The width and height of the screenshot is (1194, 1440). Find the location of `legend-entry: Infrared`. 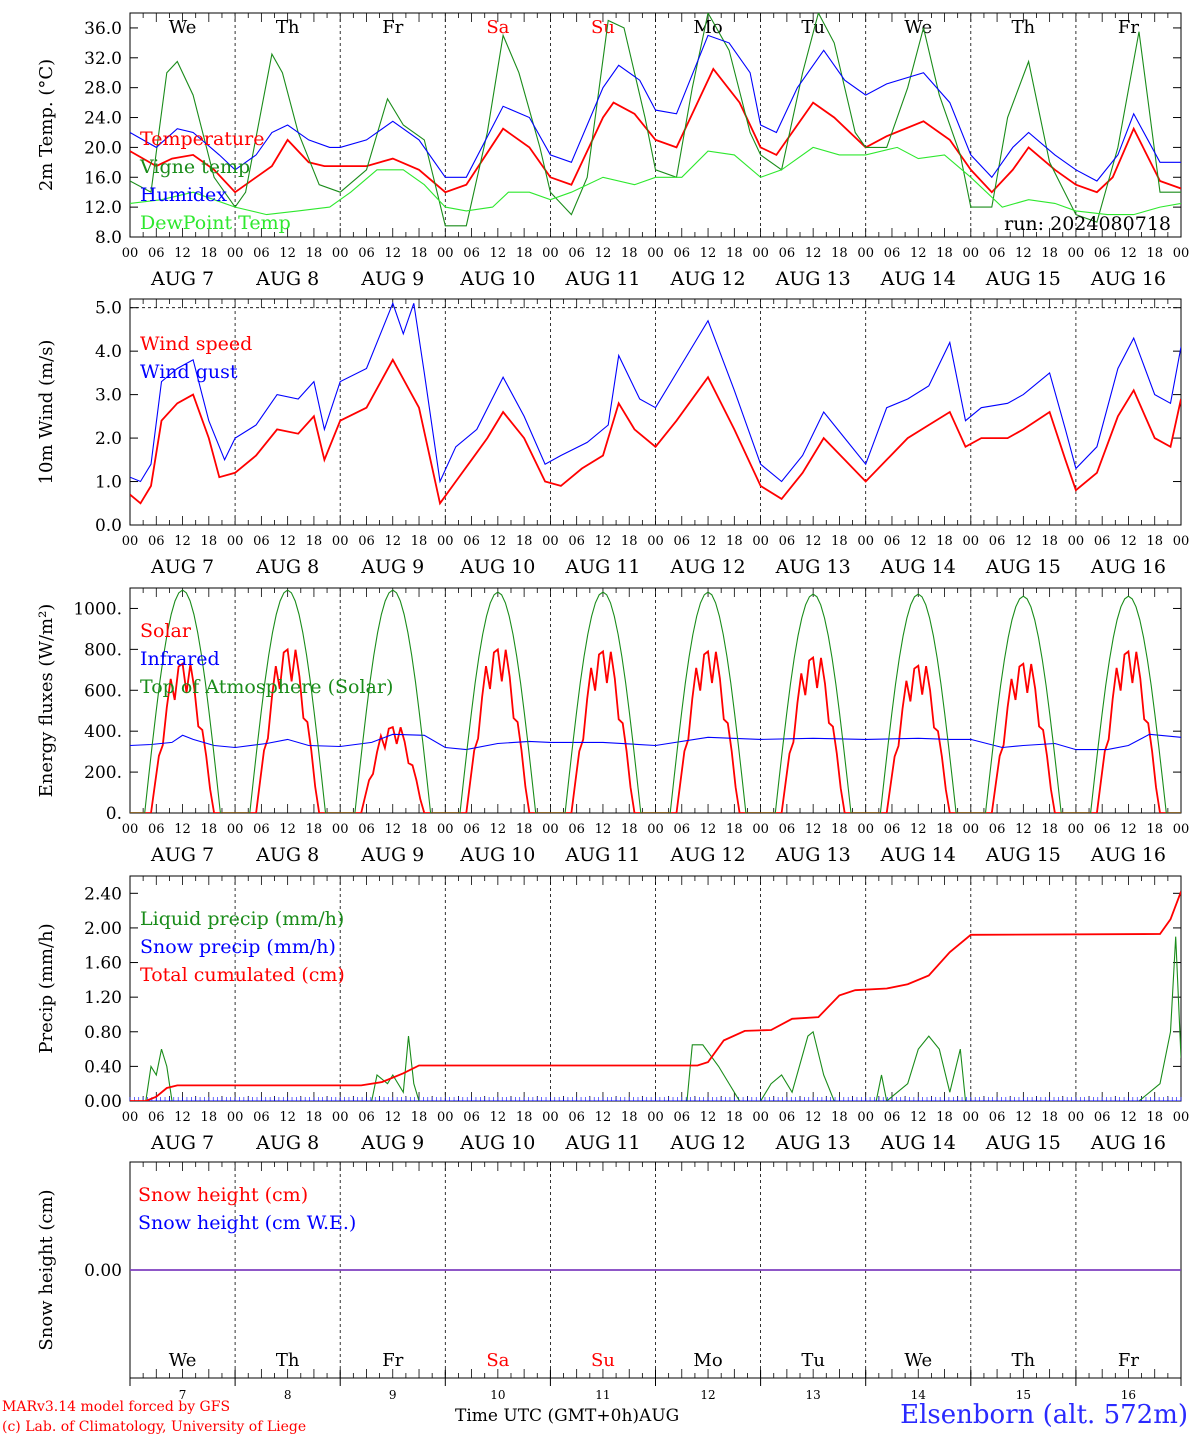

legend-entry: Infrared is located at coordinates (180, 659).